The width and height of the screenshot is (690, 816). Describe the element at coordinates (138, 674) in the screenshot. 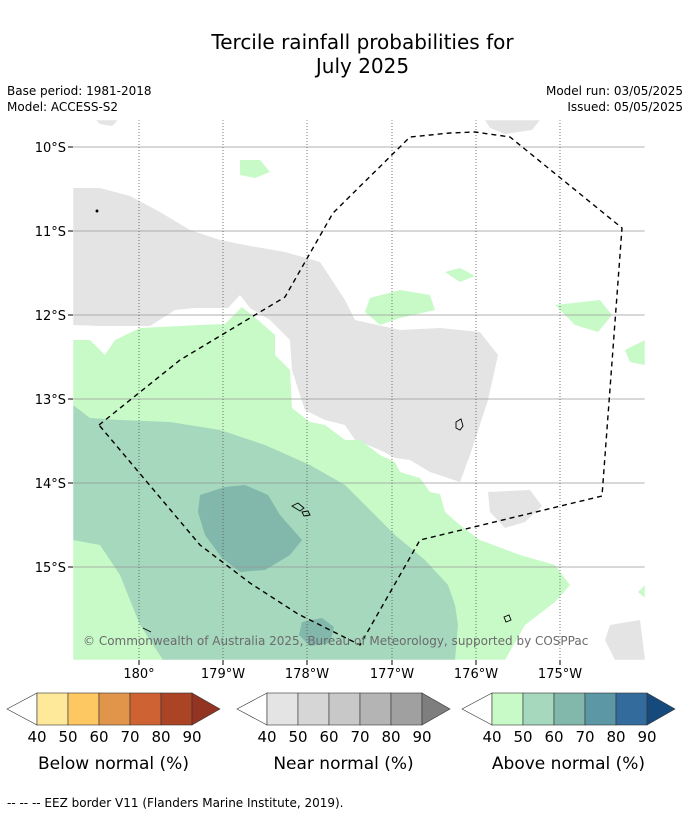

I see `lon-label: 180°` at that location.